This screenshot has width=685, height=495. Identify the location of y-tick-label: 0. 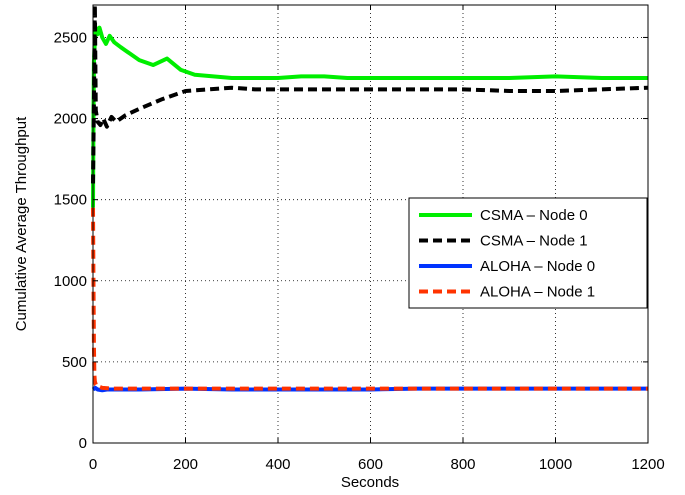
(83, 443).